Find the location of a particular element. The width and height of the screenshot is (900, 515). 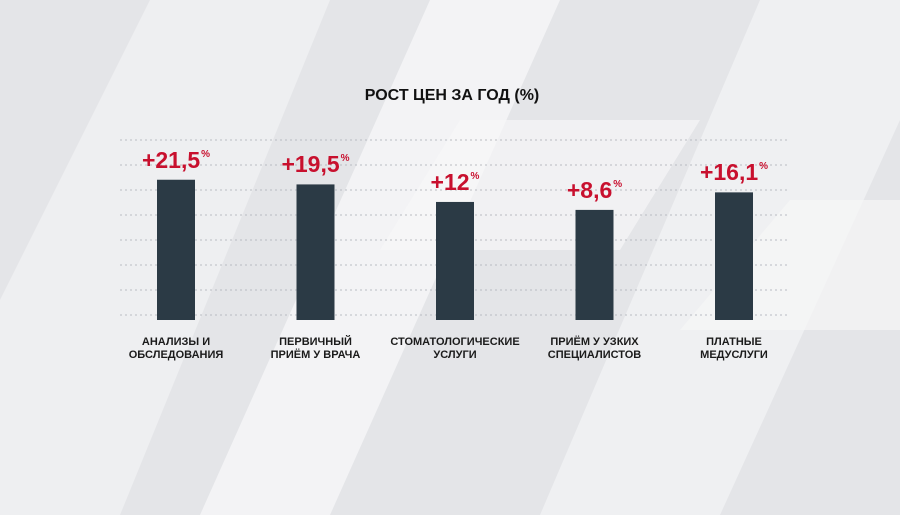

x-tick-label: СТОМАТОЛОГИЧЕСКИЕ УСЛУГИ is located at coordinates (455, 348).